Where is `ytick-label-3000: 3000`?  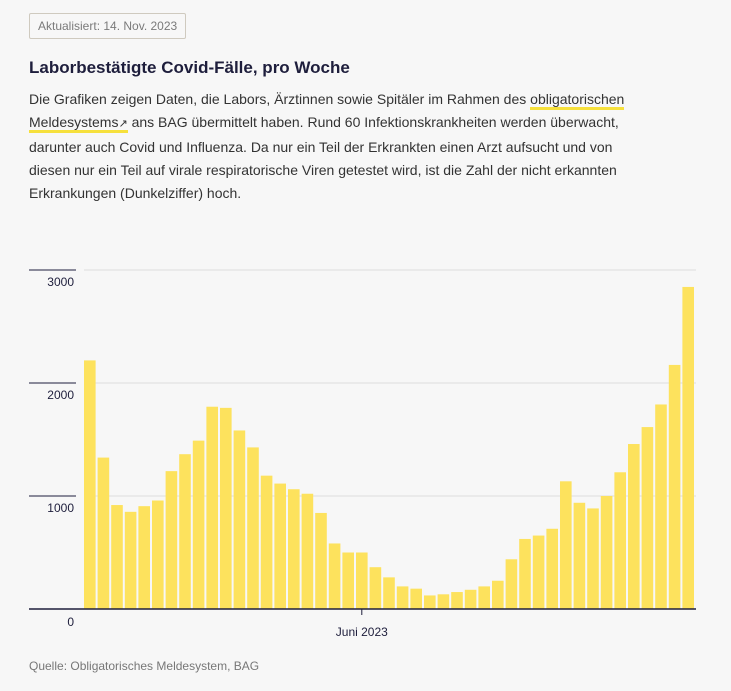
ytick-label-3000: 3000 is located at coordinates (60, 282).